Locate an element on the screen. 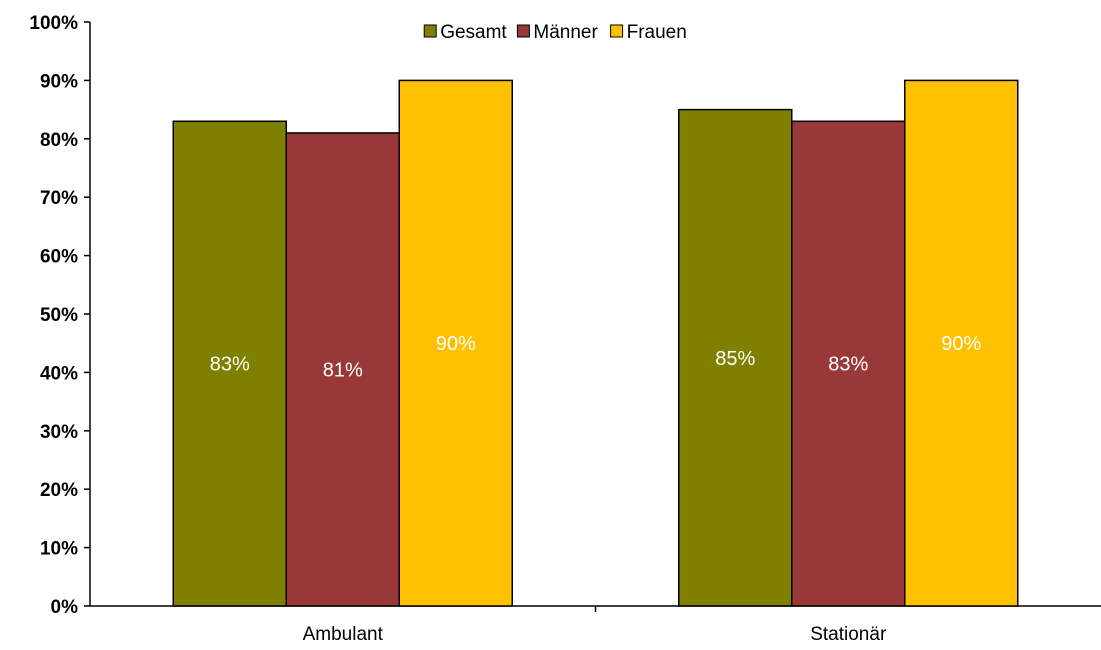  data-label: 81% is located at coordinates (343, 370).